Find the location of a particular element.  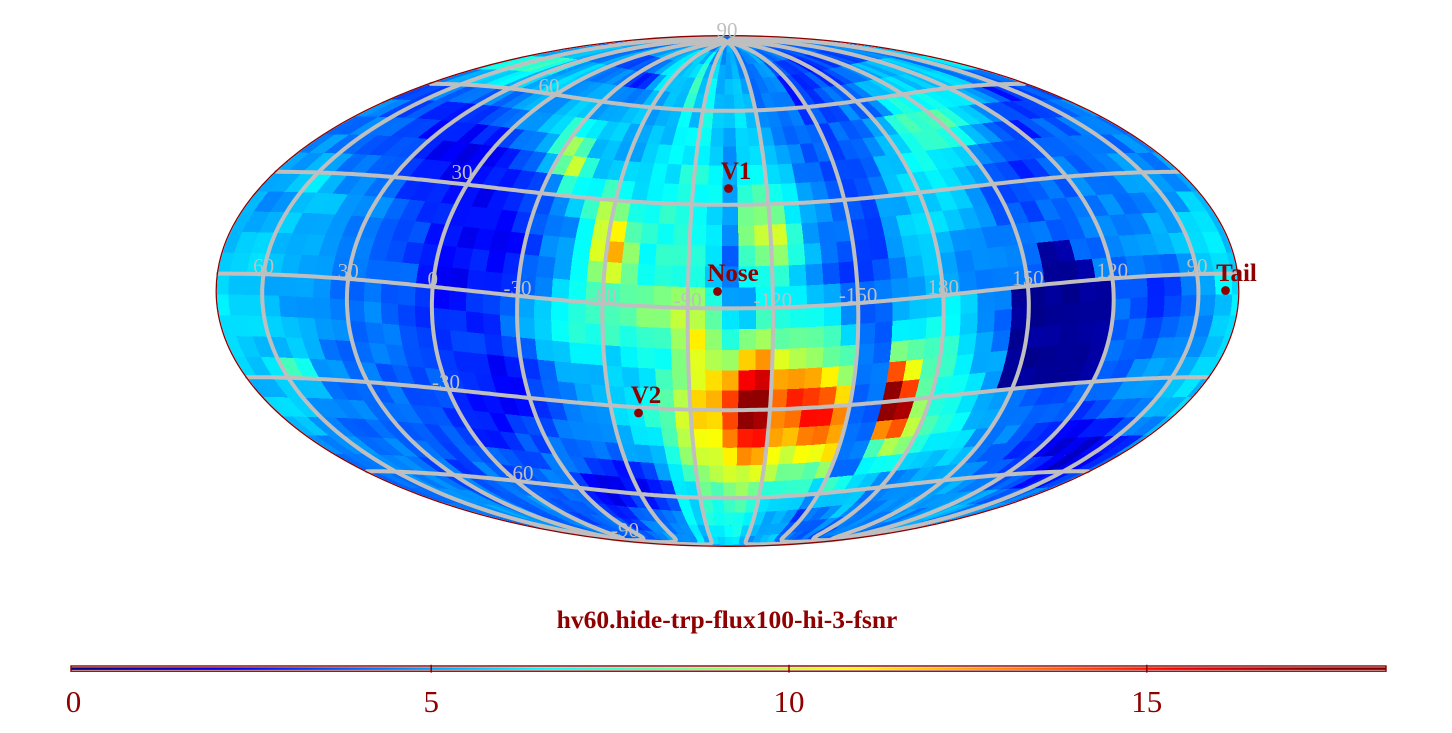

svg-text: 5 is located at coordinates (431, 701).